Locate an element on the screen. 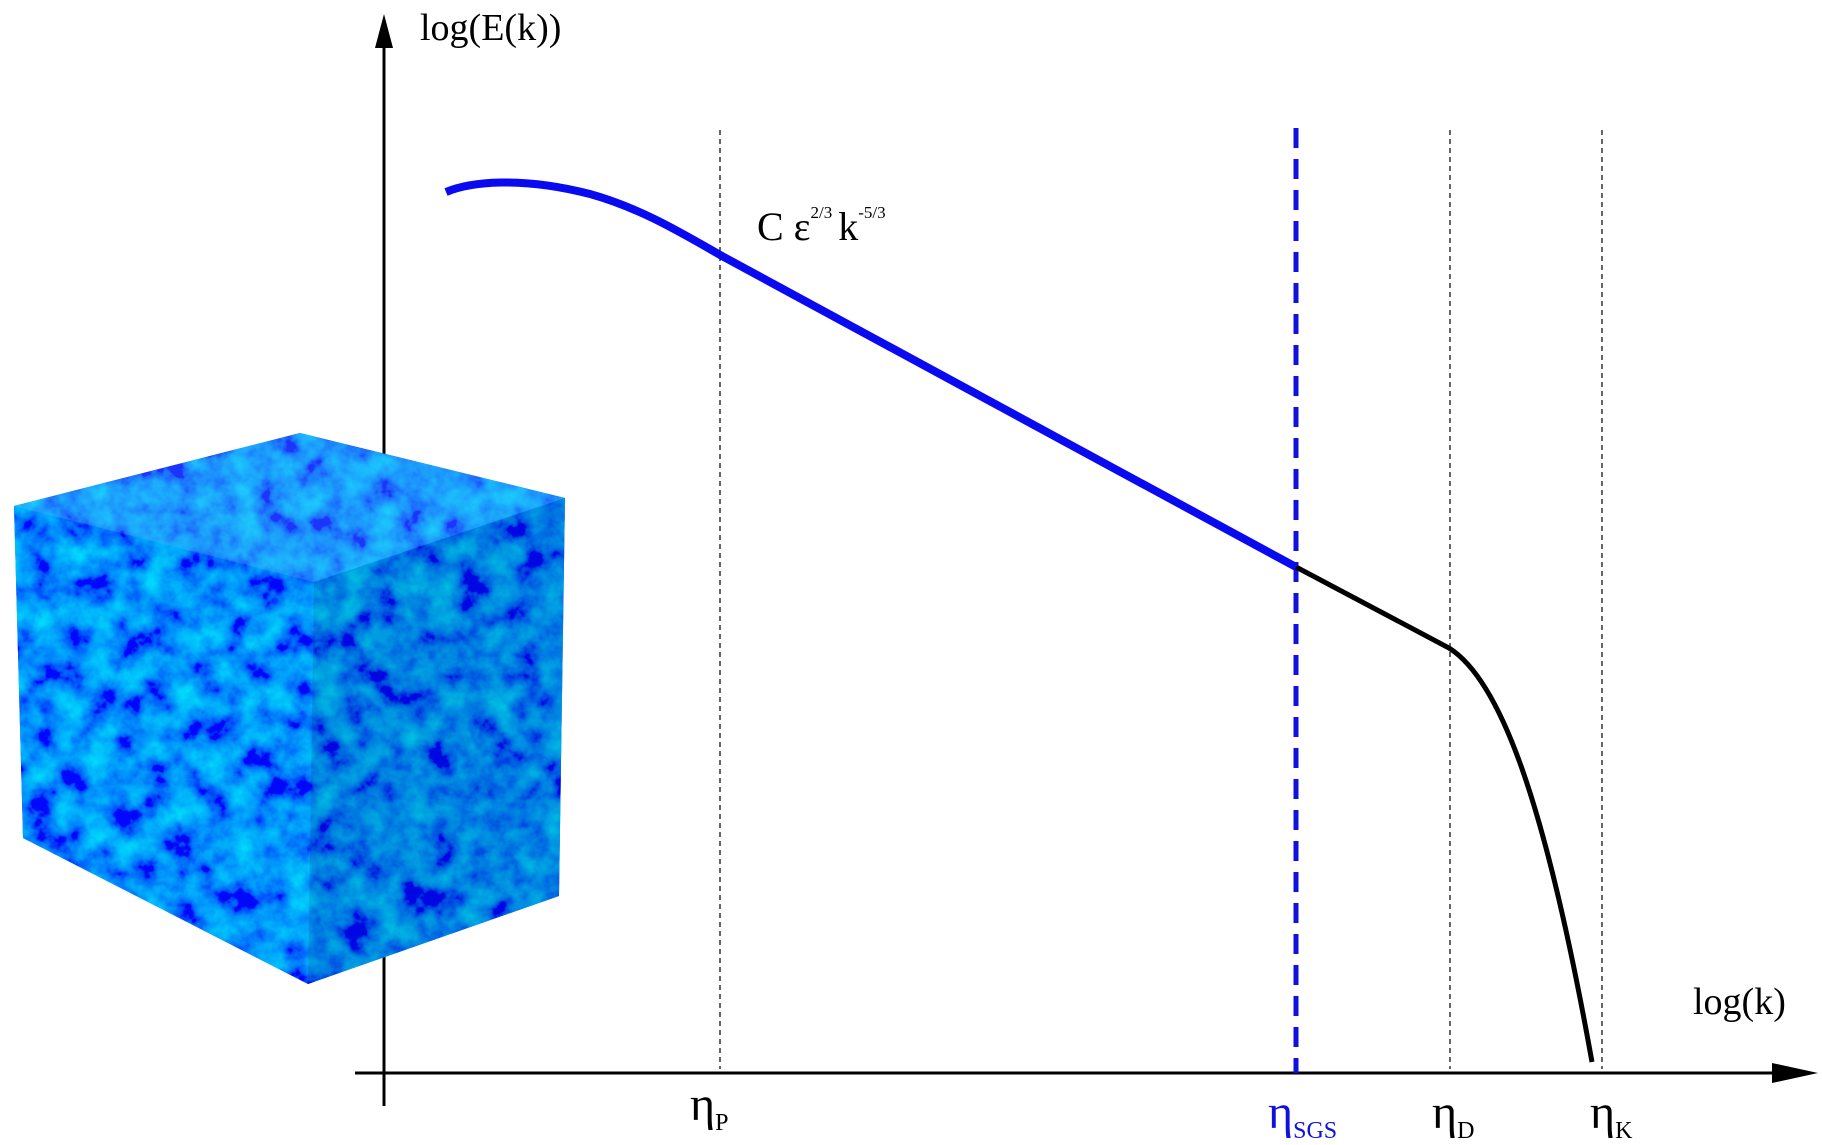 The height and width of the screenshot is (1145, 1822). y-axis-label: log(E(k)) is located at coordinates (490, 28).